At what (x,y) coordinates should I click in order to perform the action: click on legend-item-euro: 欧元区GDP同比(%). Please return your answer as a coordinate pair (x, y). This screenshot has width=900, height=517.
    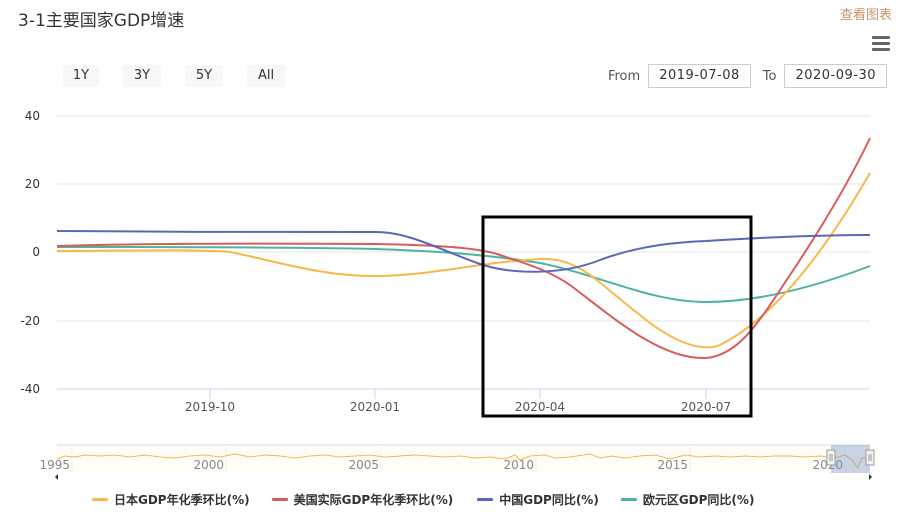
    Looking at the image, I should click on (687, 499).